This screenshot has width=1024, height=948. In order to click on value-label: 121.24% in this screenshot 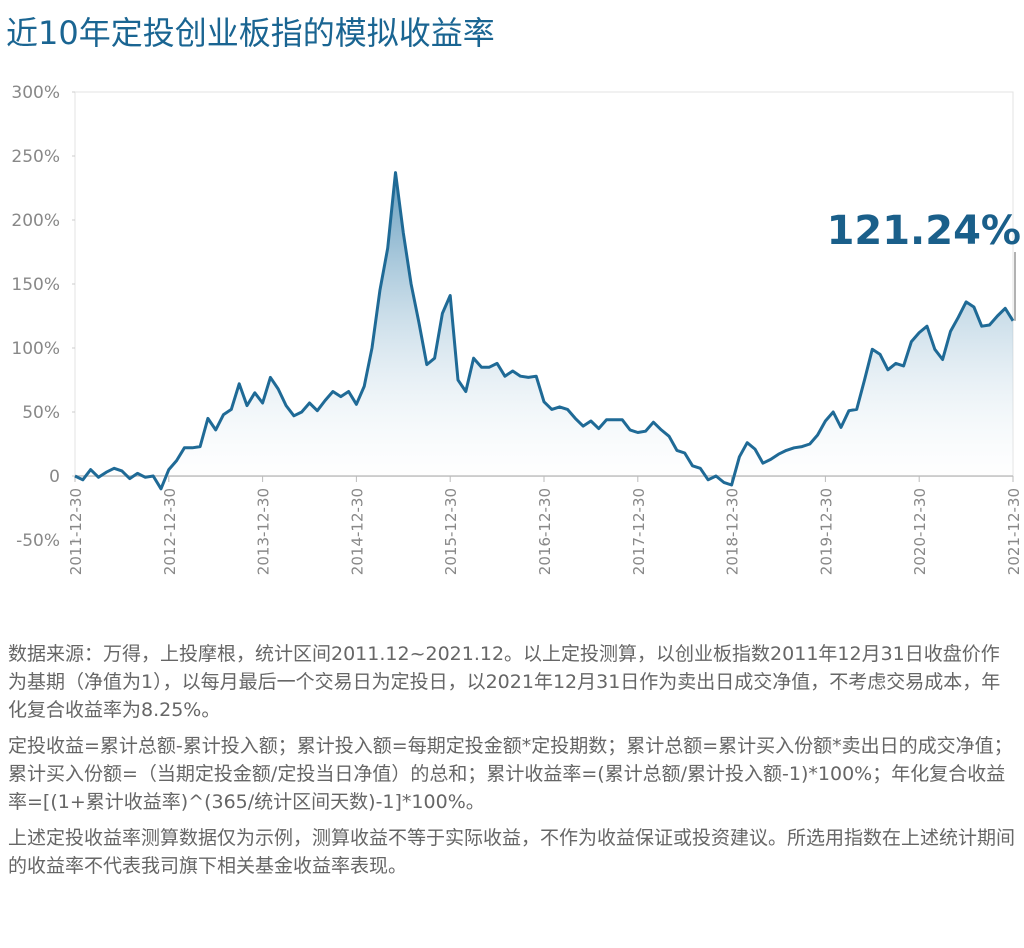, I will do `click(924, 231)`.